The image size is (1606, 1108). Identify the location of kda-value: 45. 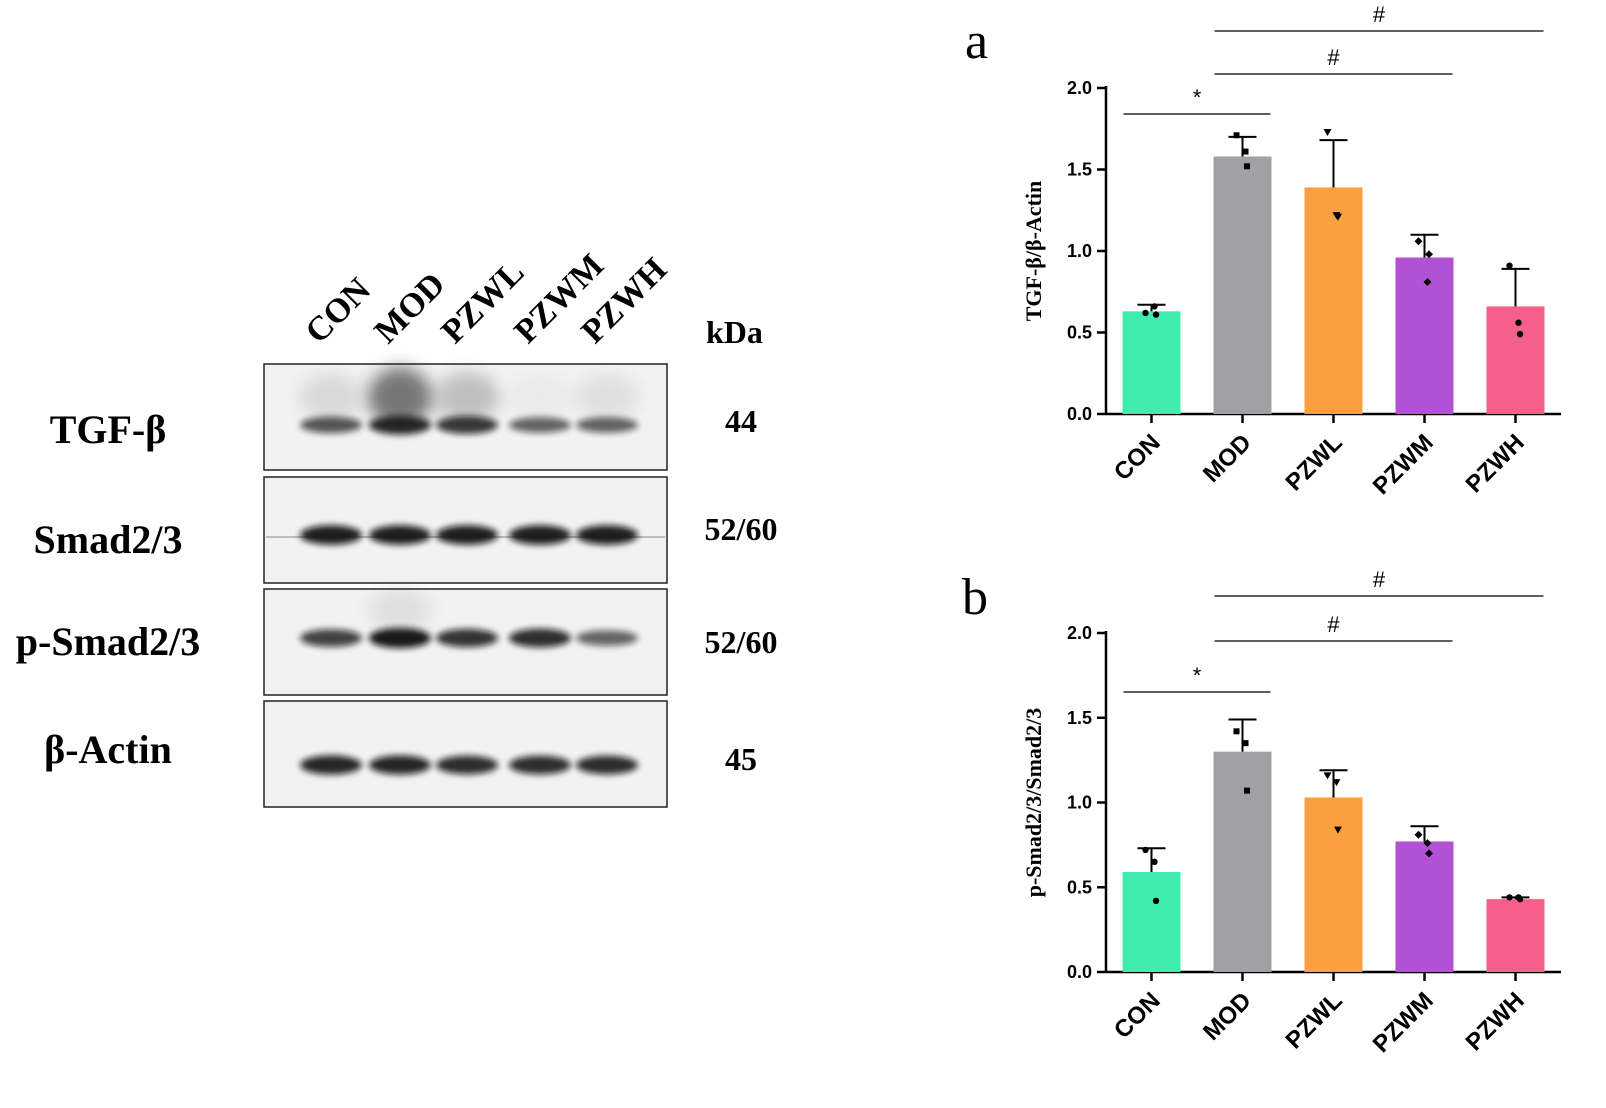
(741, 759).